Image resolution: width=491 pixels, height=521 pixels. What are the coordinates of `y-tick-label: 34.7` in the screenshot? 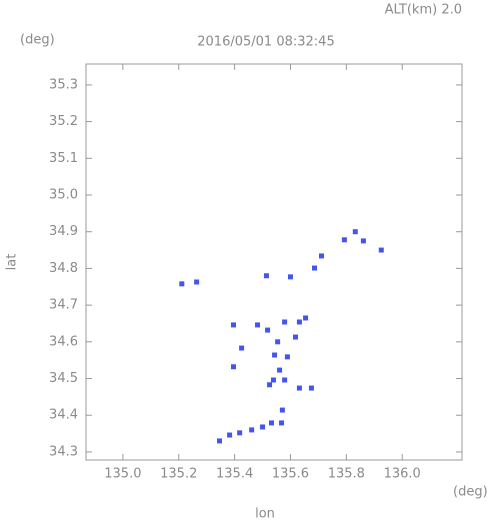 It's located at (63, 305).